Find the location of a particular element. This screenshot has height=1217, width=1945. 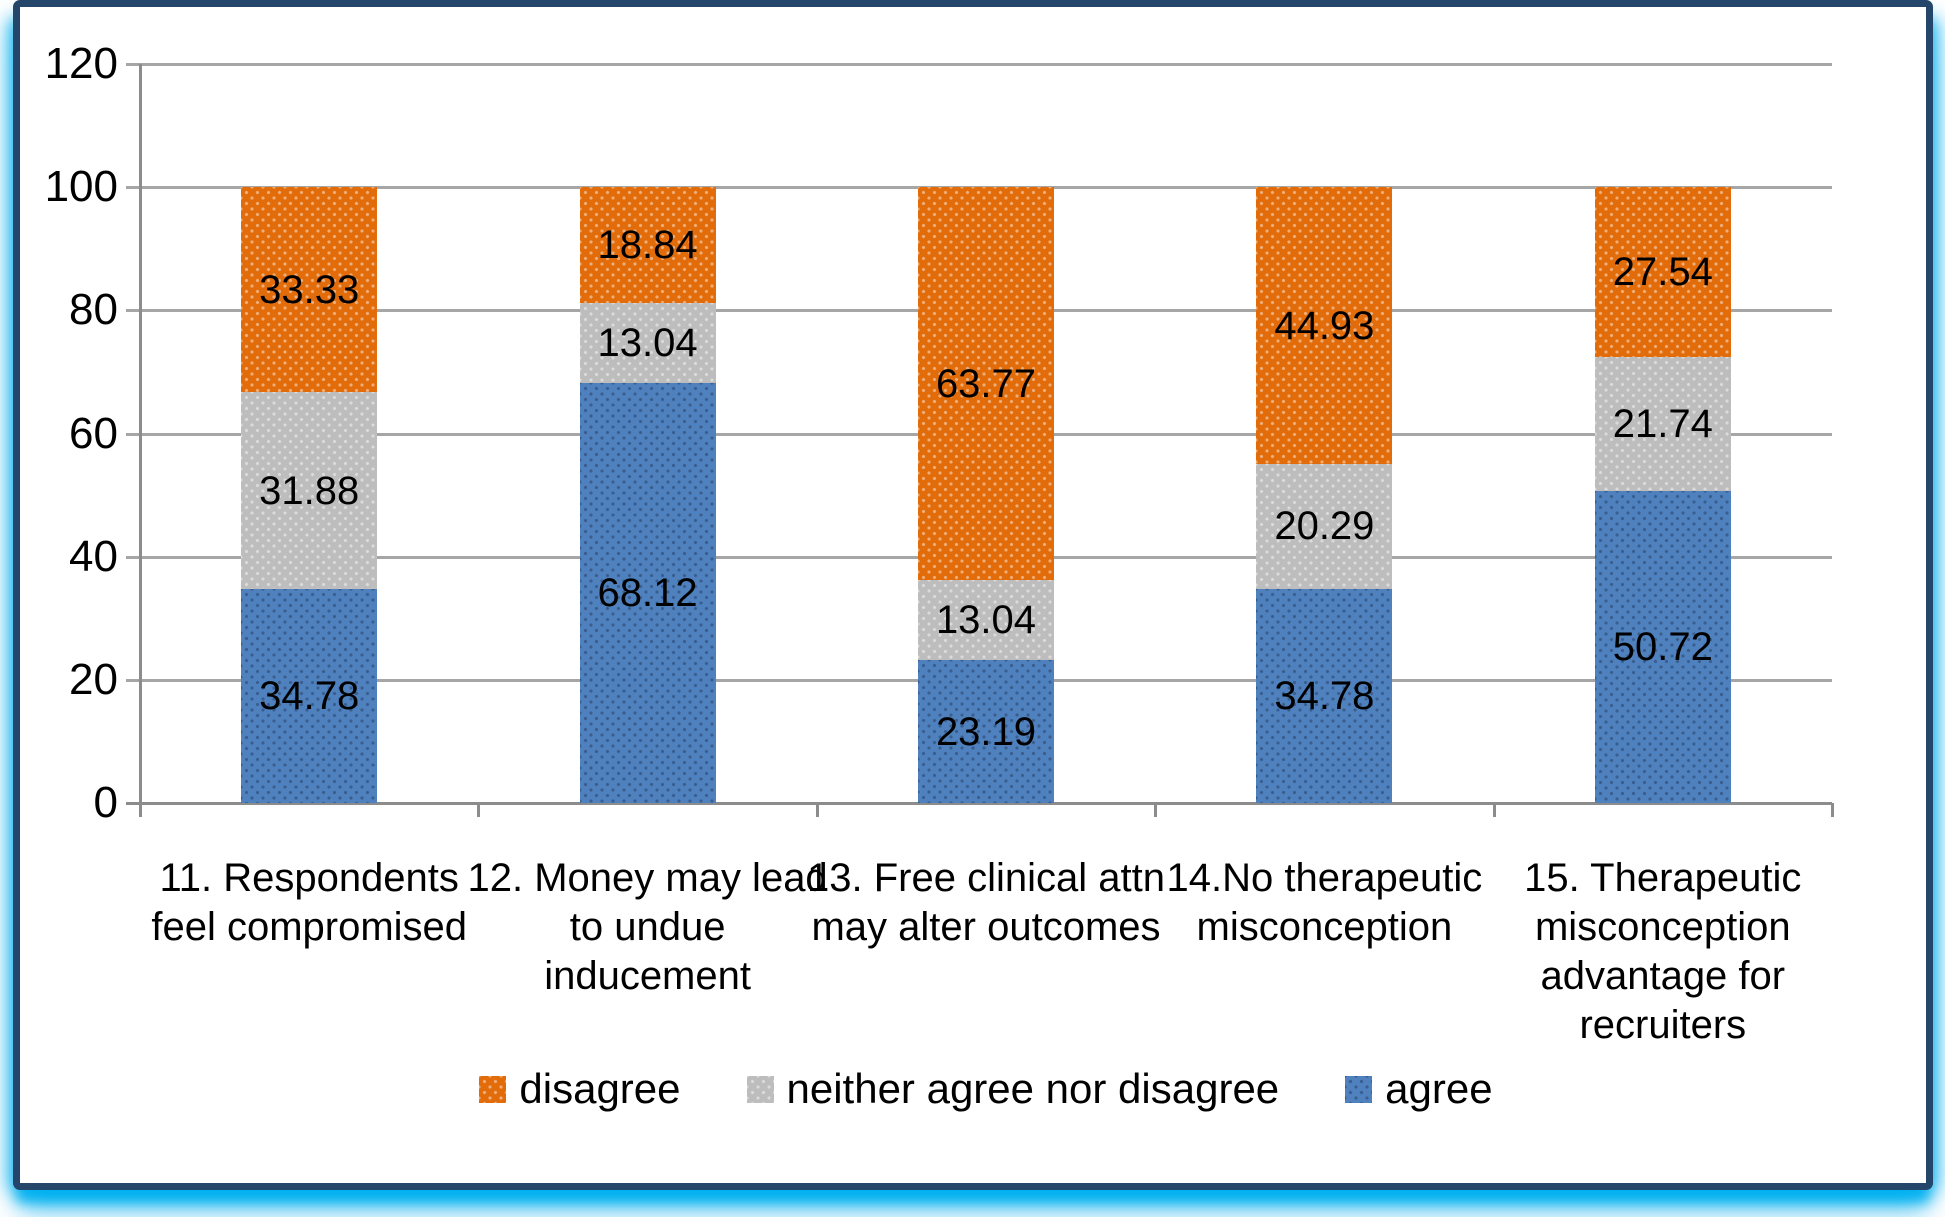

y-tick-label: 100 is located at coordinates (81, 187).